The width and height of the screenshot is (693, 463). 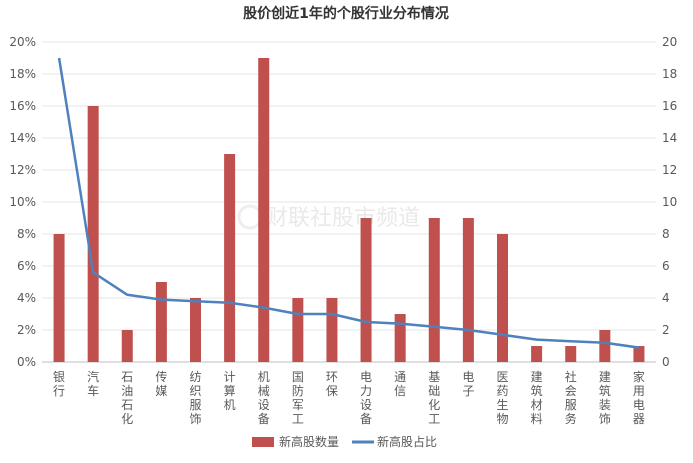 I want to click on y-right-tick-label: 14, so click(x=669, y=138).